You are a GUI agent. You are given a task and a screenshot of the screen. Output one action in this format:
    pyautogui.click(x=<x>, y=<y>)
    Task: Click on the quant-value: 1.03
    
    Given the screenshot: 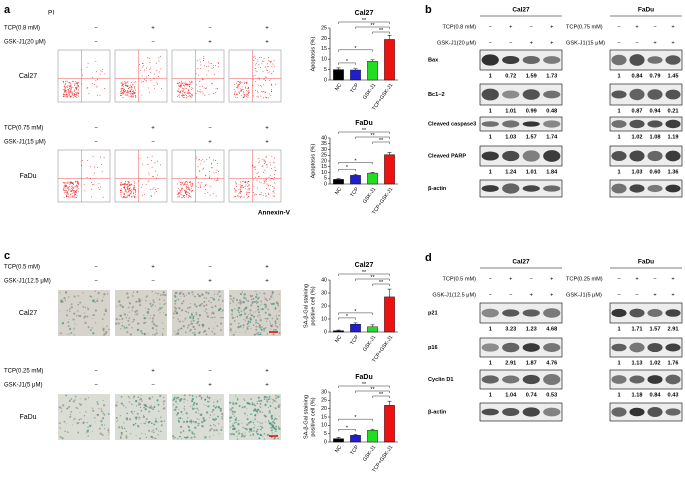 What is the action you would take?
    pyautogui.click(x=637, y=172)
    